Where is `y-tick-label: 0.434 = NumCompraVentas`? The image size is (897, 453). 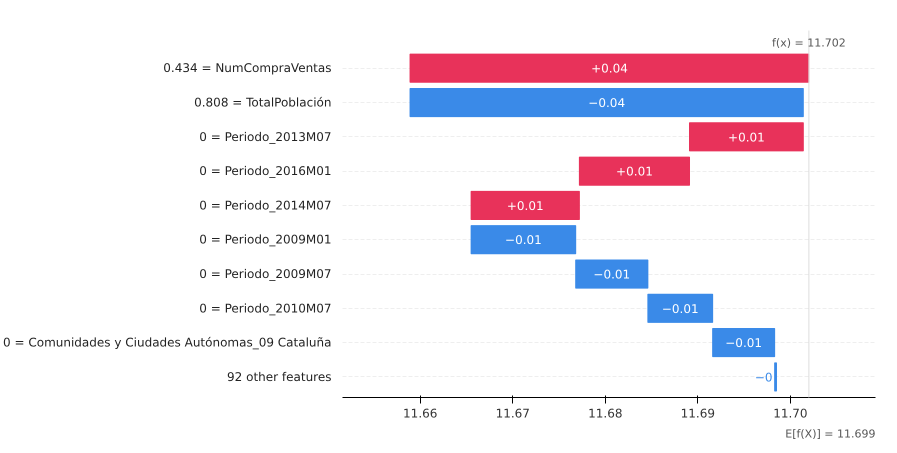
y-tick-label: 0.434 = NumCompraVentas is located at coordinates (247, 68).